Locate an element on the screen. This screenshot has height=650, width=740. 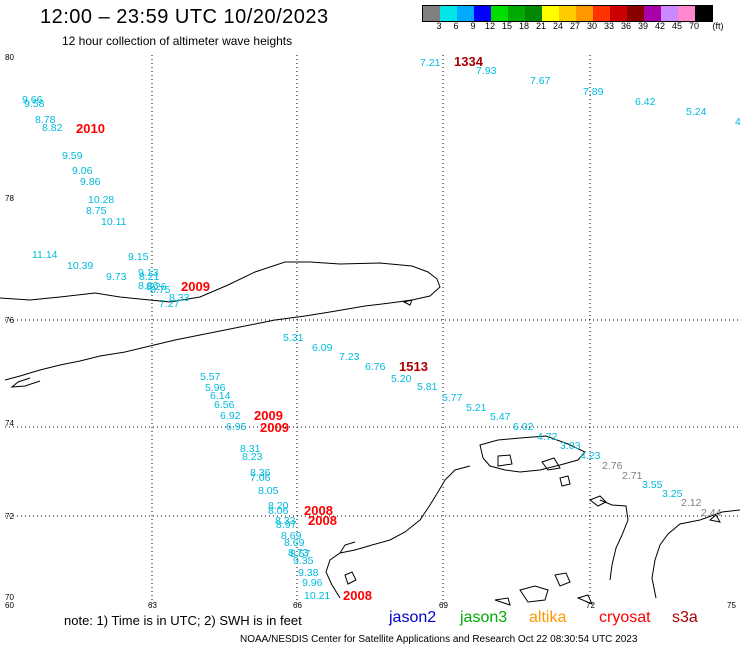
legend-cryosat: cryosat is located at coordinates (625, 617).